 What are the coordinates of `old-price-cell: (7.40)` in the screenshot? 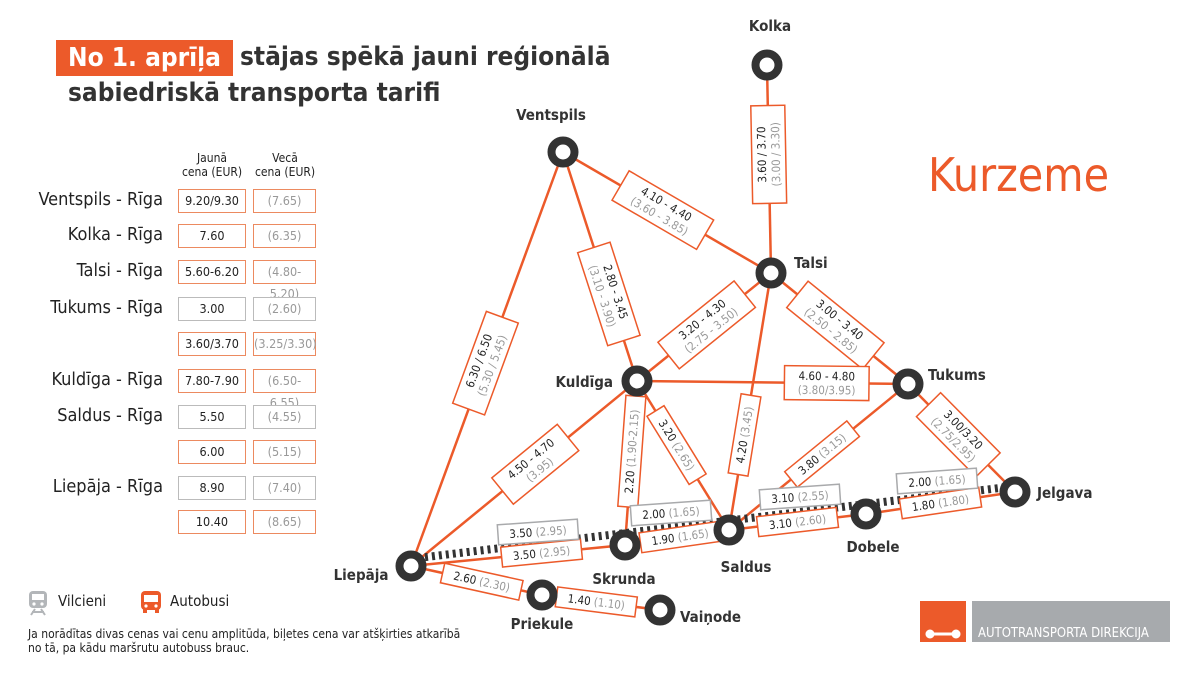 It's located at (284, 488).